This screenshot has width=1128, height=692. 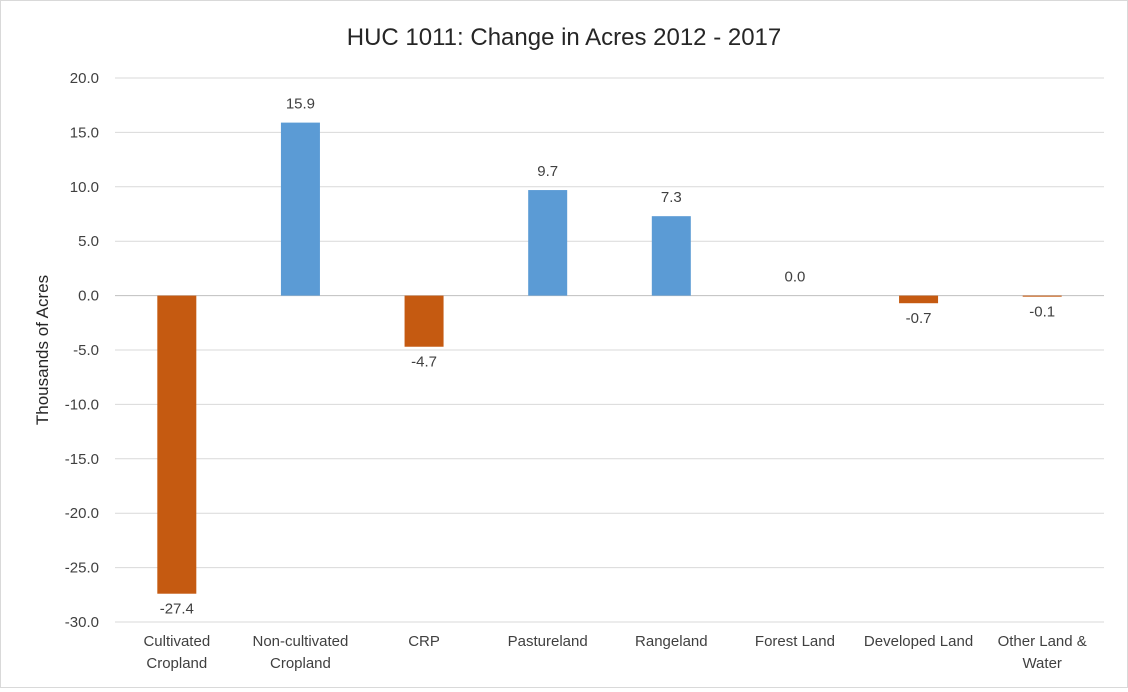 What do you see at coordinates (300, 641) in the screenshot?
I see `x-category-label: Non-cultivated` at bounding box center [300, 641].